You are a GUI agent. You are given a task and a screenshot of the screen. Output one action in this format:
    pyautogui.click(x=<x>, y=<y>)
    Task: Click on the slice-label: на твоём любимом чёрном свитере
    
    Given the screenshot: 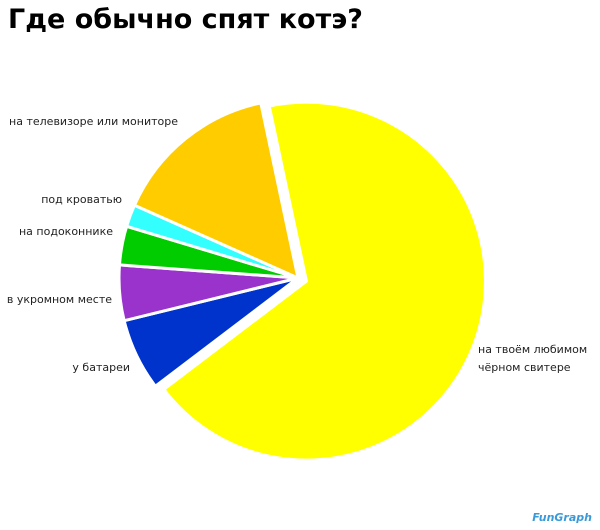 What is the action you would take?
    pyautogui.click(x=533, y=358)
    